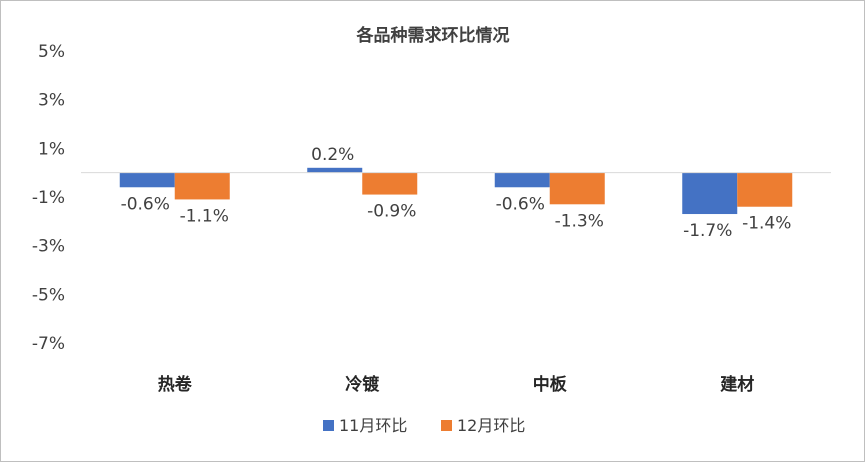 This screenshot has height=463, width=865. Describe the element at coordinates (51, 149) in the screenshot. I see `y-tick-label: 1%` at that location.